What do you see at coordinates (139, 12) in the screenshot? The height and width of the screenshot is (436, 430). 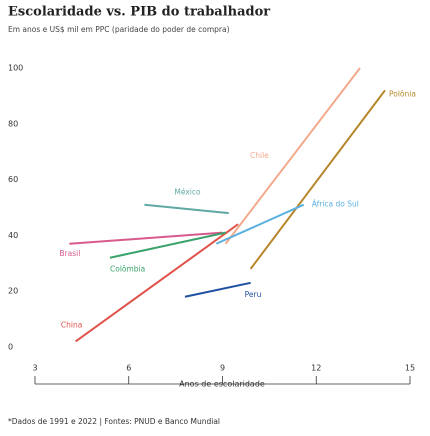 I see `chart-title: Escolaridade vs. PIB do trabalhador` at bounding box center [139, 12].